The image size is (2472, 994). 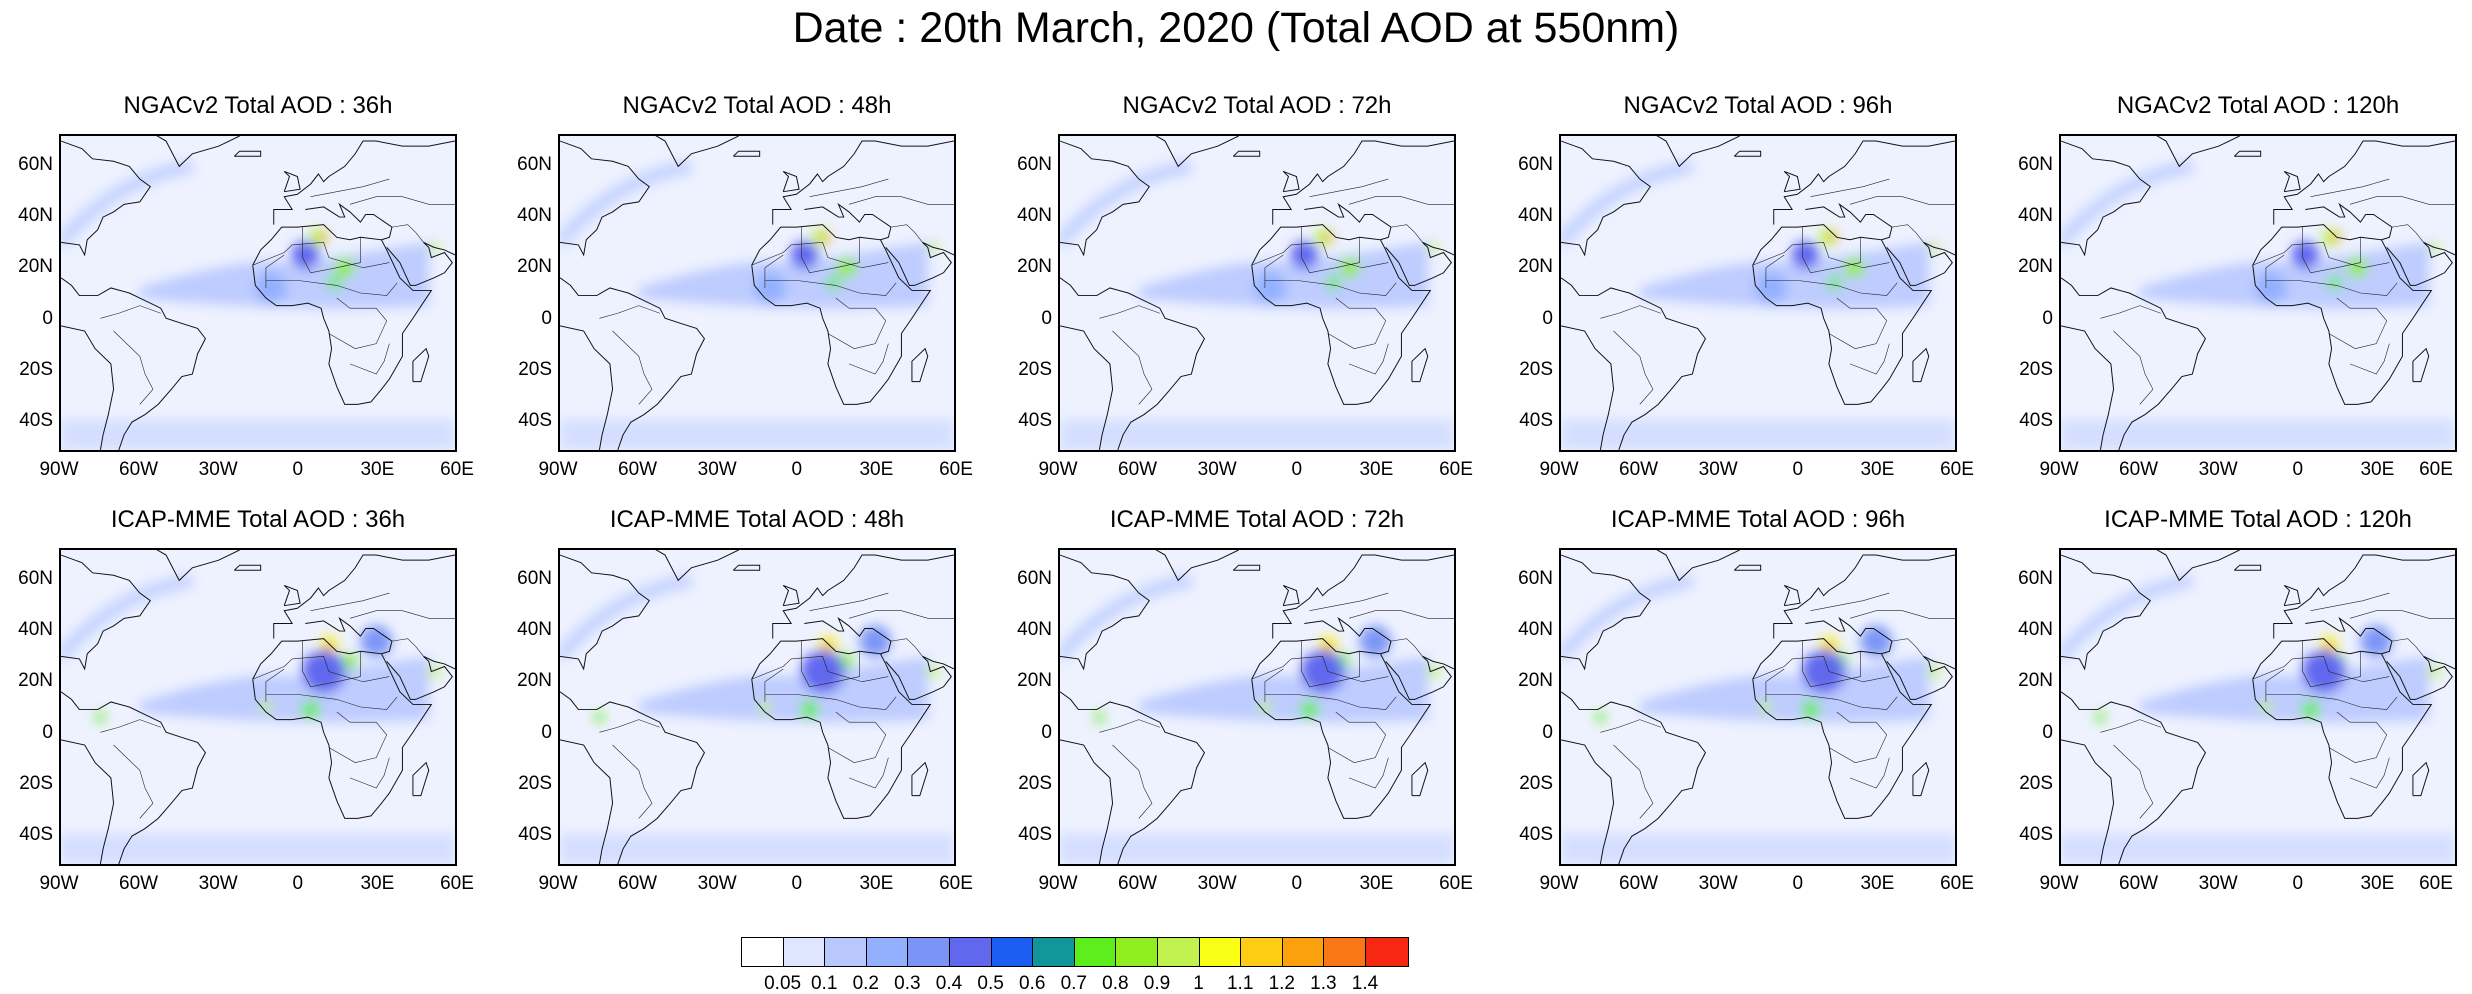 What do you see at coordinates (2258, 105) in the screenshot?
I see `panel-title: NGACv2 Total AOD : 120h` at bounding box center [2258, 105].